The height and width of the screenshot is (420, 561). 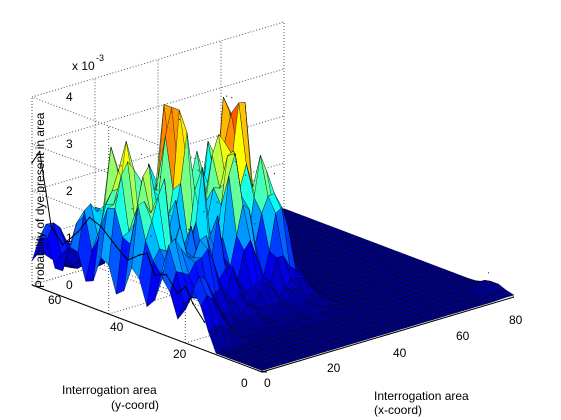 I want to click on z-tick-3: 3, so click(x=69, y=144).